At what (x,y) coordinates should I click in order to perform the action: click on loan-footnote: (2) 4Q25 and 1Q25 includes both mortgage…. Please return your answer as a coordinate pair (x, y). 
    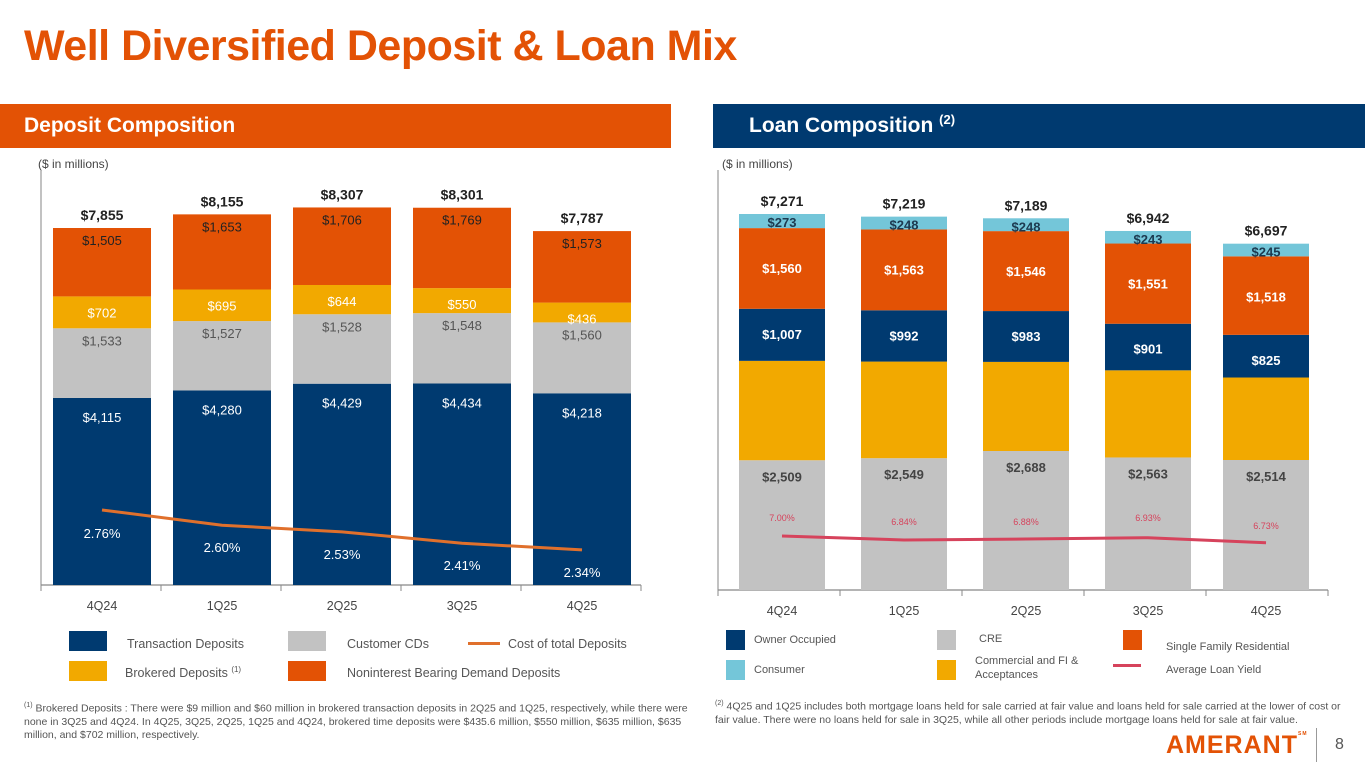
    Looking at the image, I should click on (1035, 712).